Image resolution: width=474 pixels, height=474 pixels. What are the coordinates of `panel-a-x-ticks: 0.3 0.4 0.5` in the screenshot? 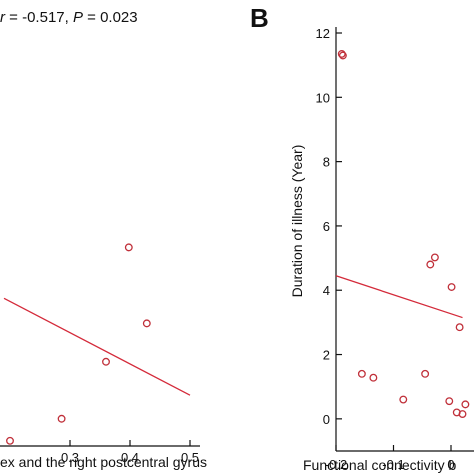 It's located at (130, 452).